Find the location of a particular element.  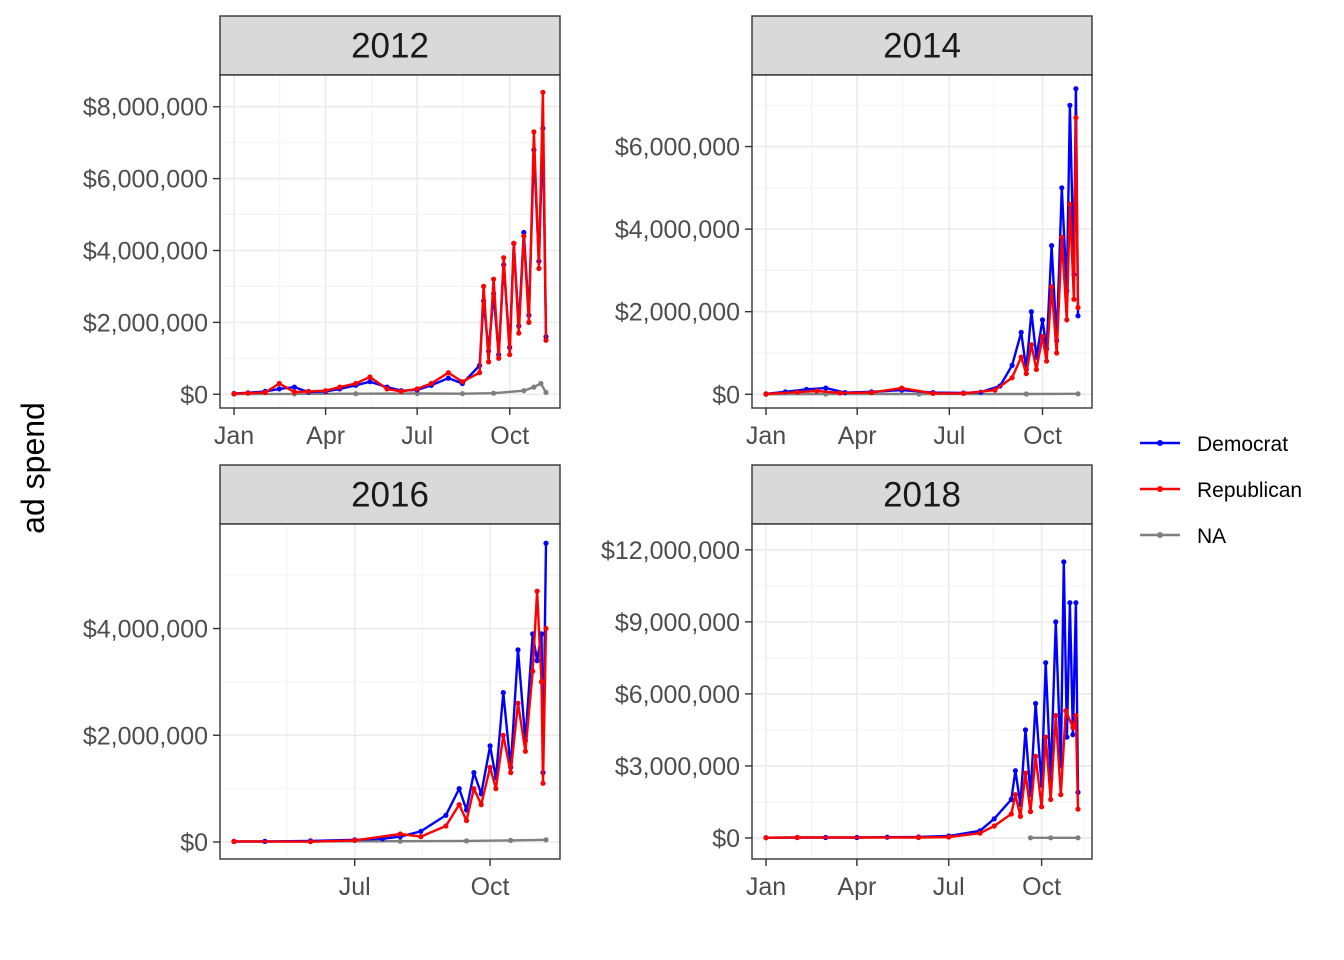

legend-entry-democrat: Democrat is located at coordinates (1214, 444).